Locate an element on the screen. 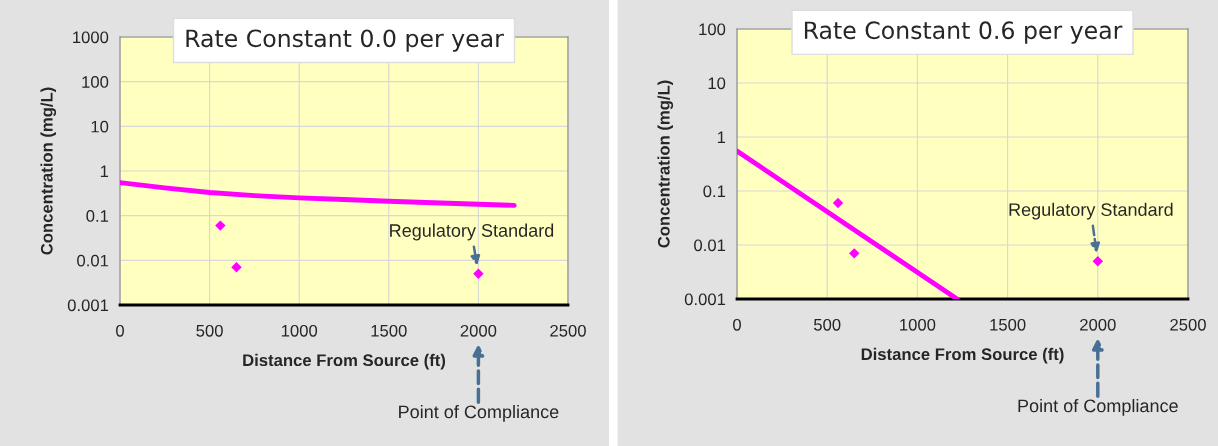 Image resolution: width=1218 pixels, height=446 pixels. line-series is located at coordinates (318, 194).